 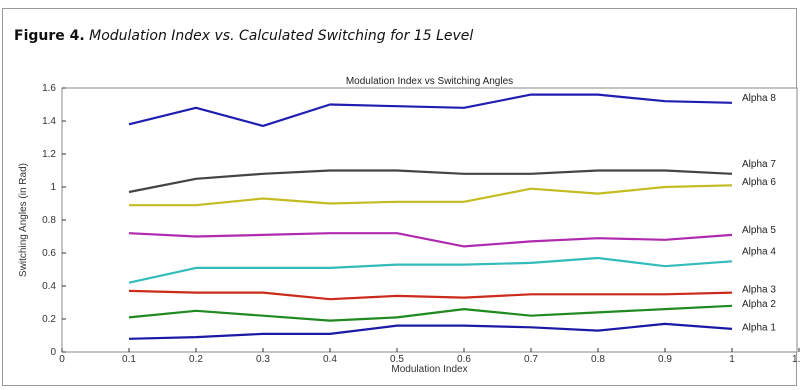 I want to click on y-tick-label: 1.6, so click(x=49, y=88).